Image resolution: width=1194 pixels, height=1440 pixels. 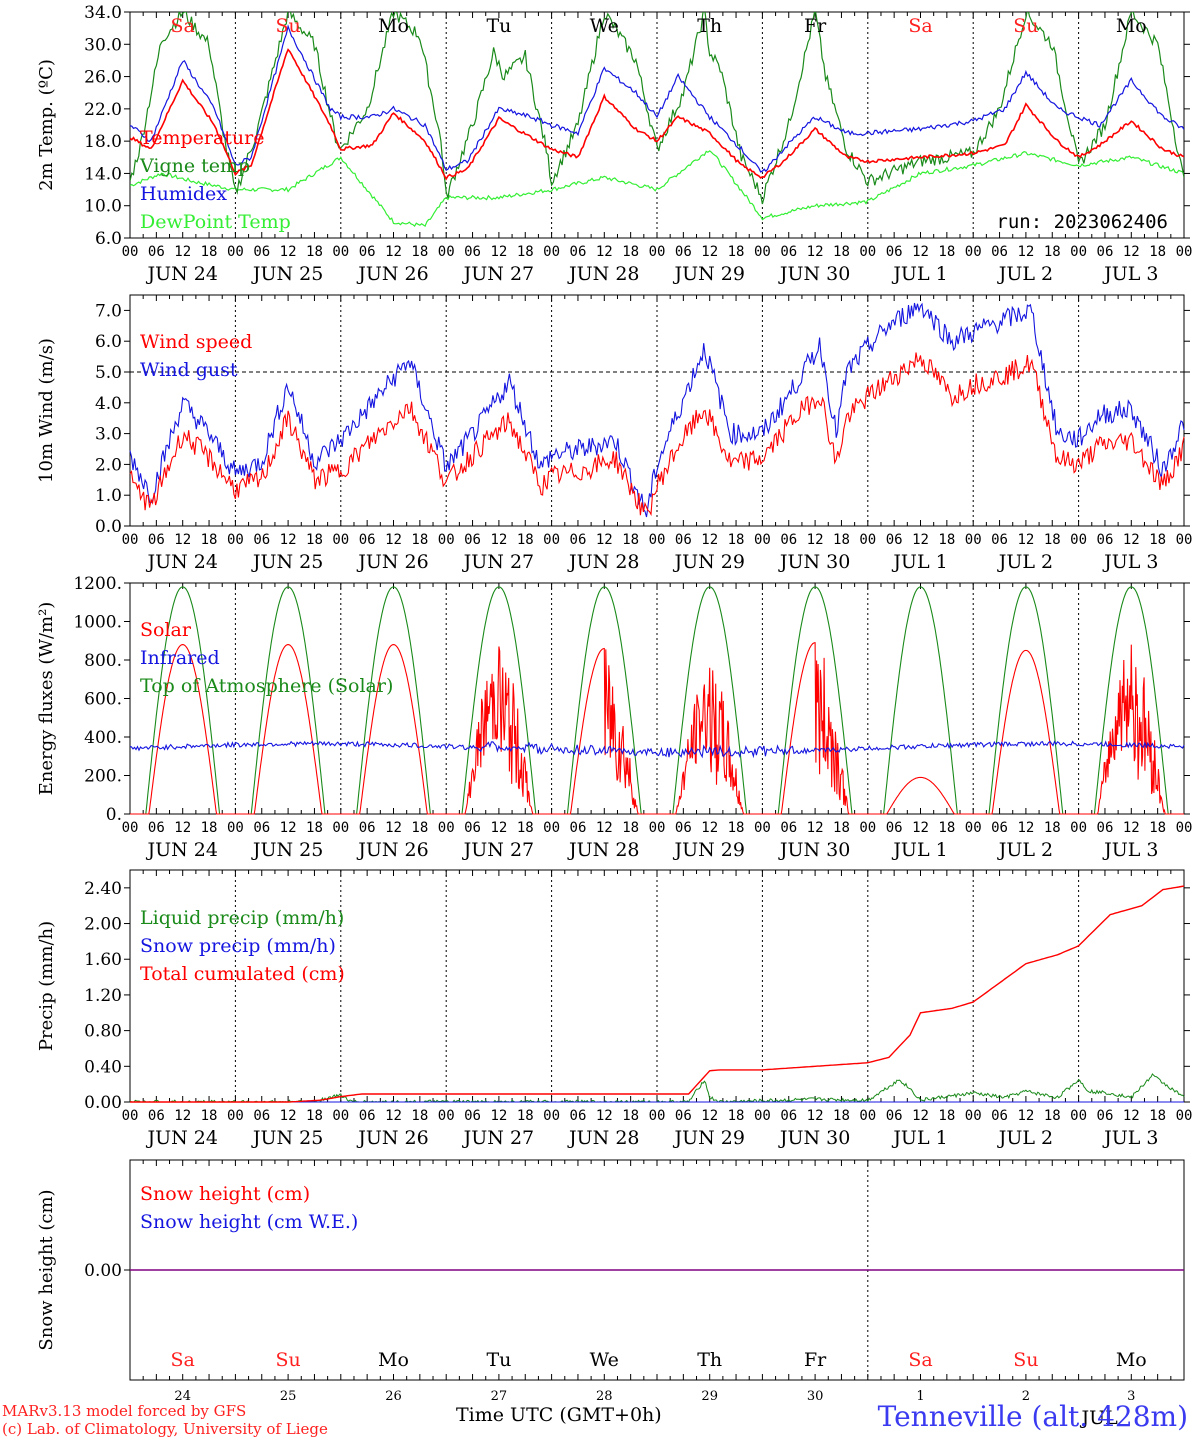 I want to click on y-tick-label: 1000., so click(x=97, y=623).